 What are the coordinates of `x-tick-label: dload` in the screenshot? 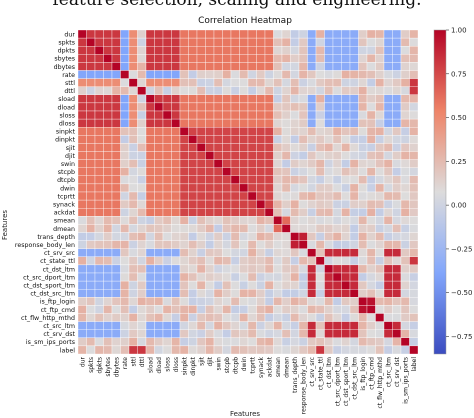 It's located at (159, 365).